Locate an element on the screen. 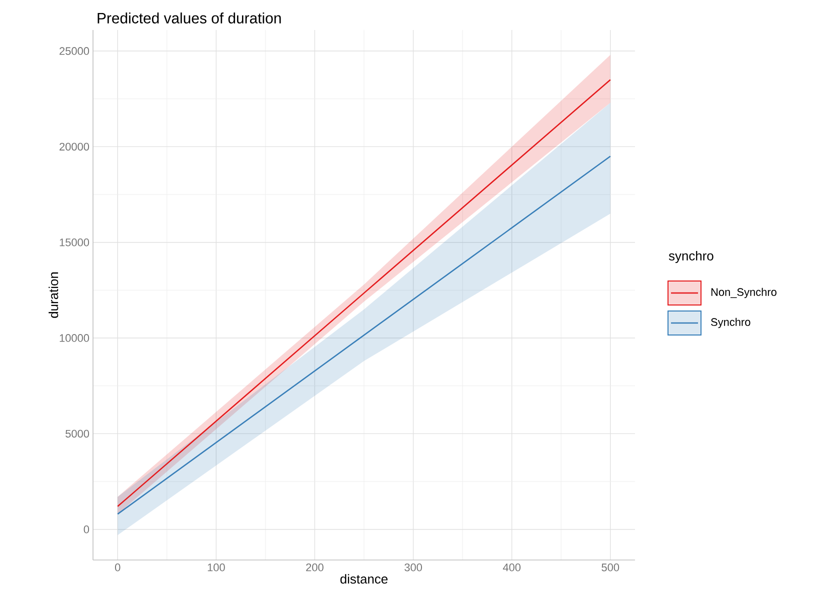  y-tick-label: 25000 is located at coordinates (75, 51).